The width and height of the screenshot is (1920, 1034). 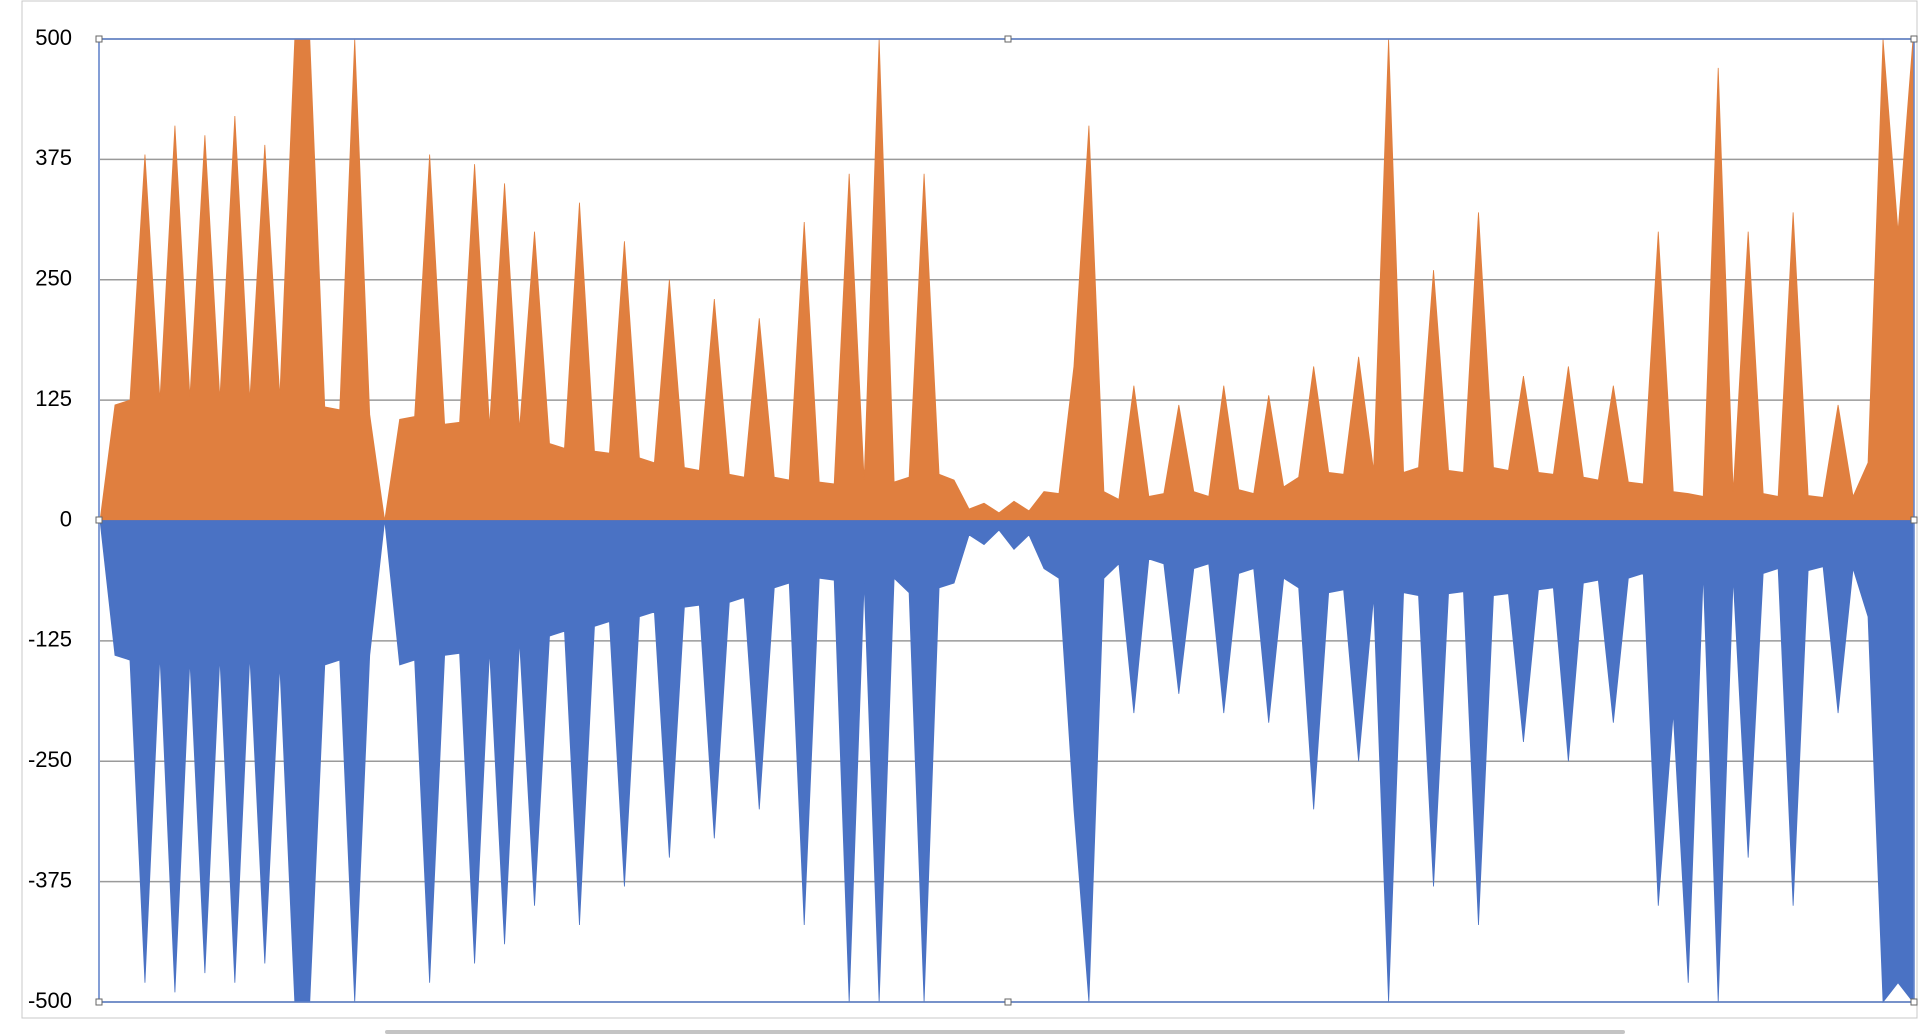 I want to click on y-tick-label: 0, so click(x=66, y=518).